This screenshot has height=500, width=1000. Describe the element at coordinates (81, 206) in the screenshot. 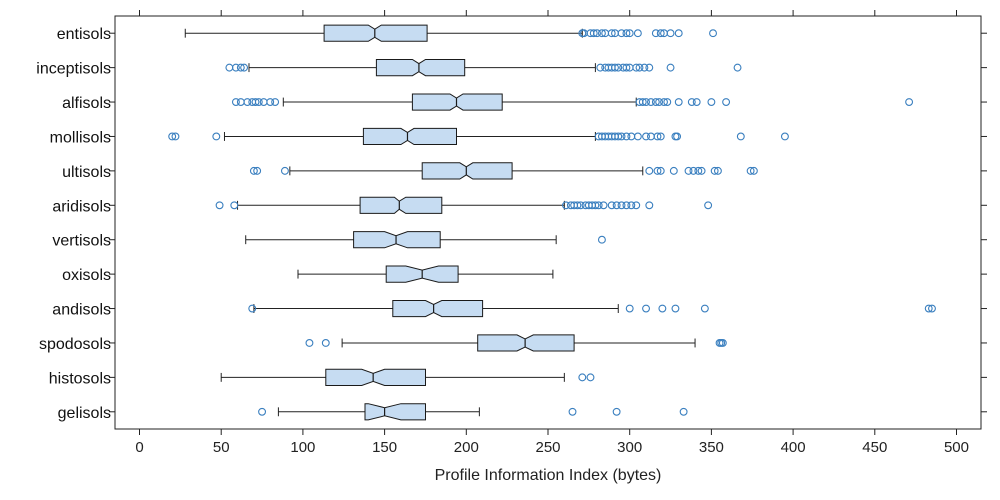

I see `category-label: aridisols` at that location.